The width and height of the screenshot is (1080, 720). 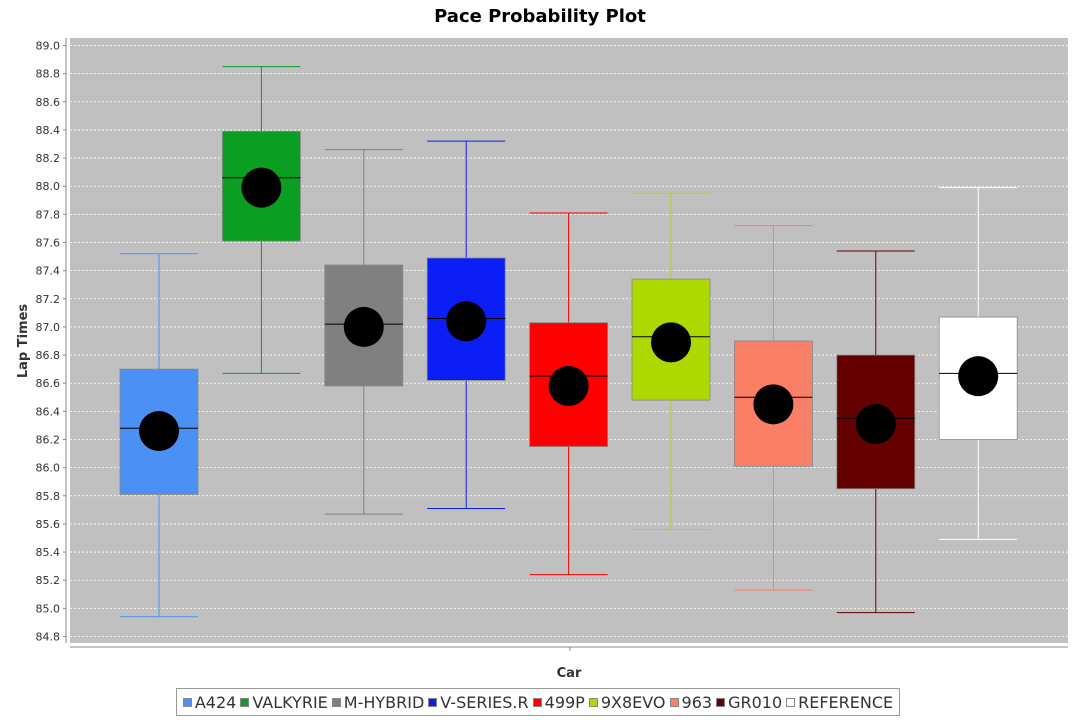 What do you see at coordinates (48, 496) in the screenshot?
I see `y-tick-label: 85.8` at bounding box center [48, 496].